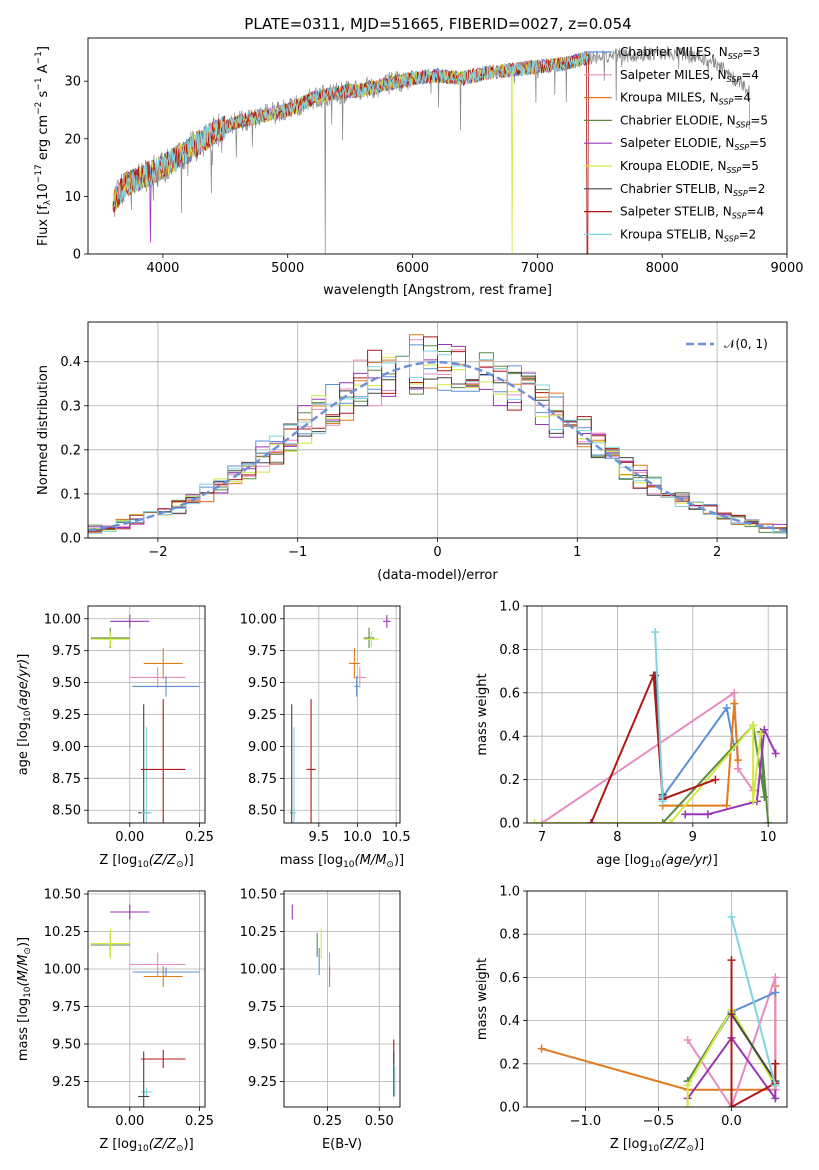  Describe the element at coordinates (180, 1149) in the screenshot. I see `x-label-sun: ⊙` at that location.